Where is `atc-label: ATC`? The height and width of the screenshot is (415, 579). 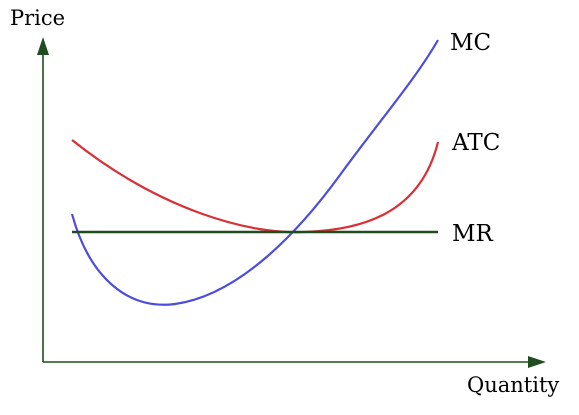 atc-label: ATC is located at coordinates (475, 143).